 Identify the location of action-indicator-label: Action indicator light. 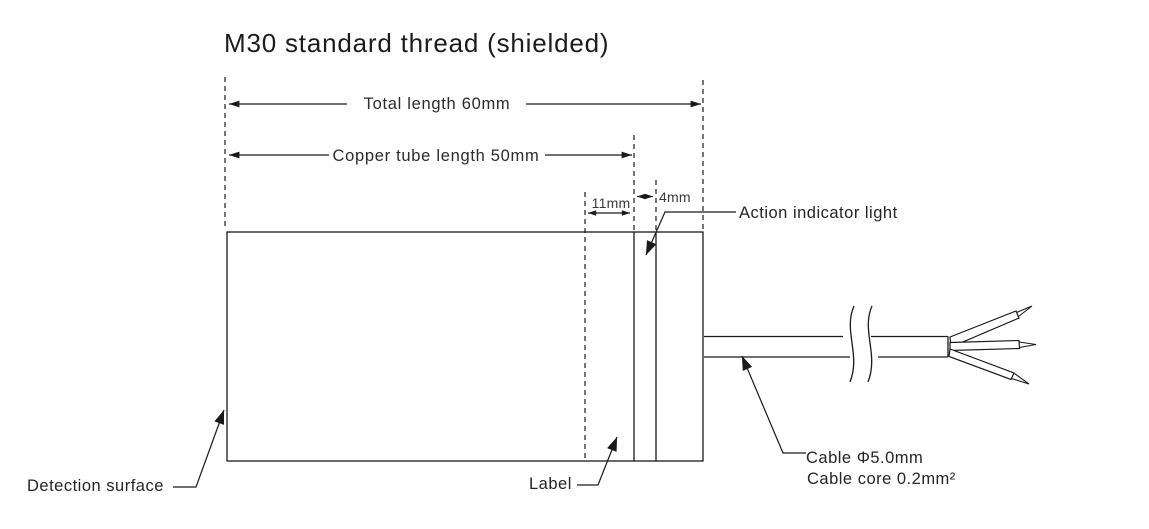
(818, 213).